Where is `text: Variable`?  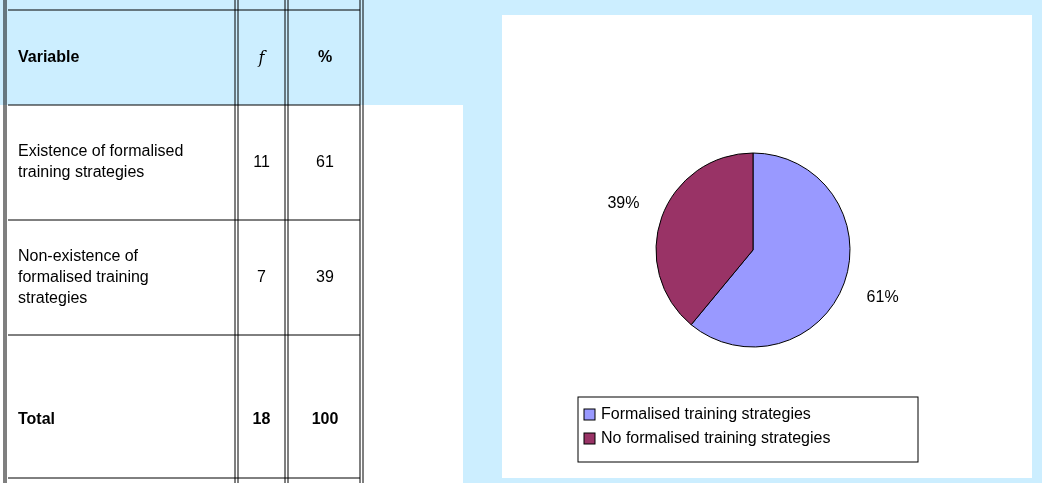
text: Variable is located at coordinates (49, 57).